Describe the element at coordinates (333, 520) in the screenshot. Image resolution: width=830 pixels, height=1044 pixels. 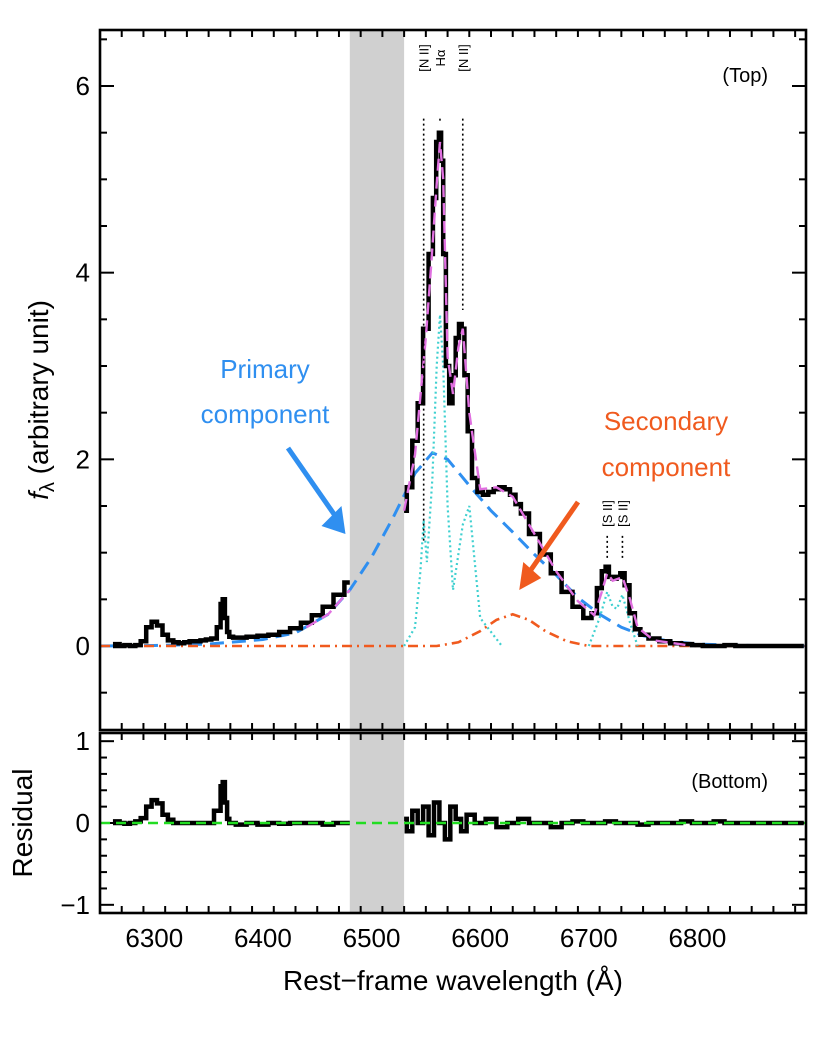
I see `primary-arrow-head` at that location.